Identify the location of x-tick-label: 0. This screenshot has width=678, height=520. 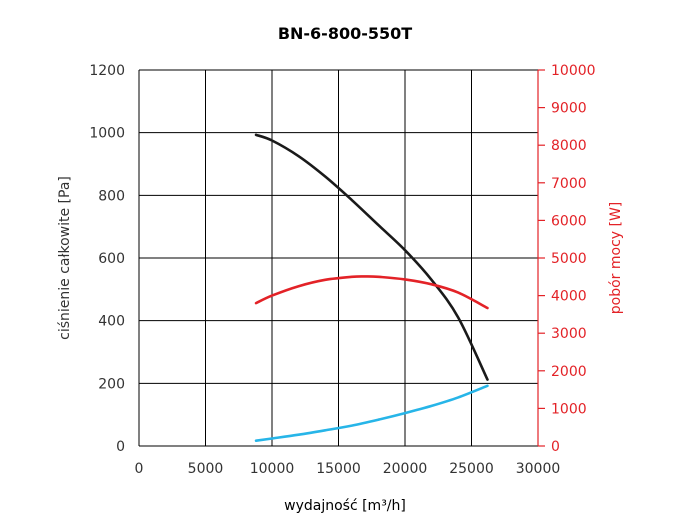
(139, 469).